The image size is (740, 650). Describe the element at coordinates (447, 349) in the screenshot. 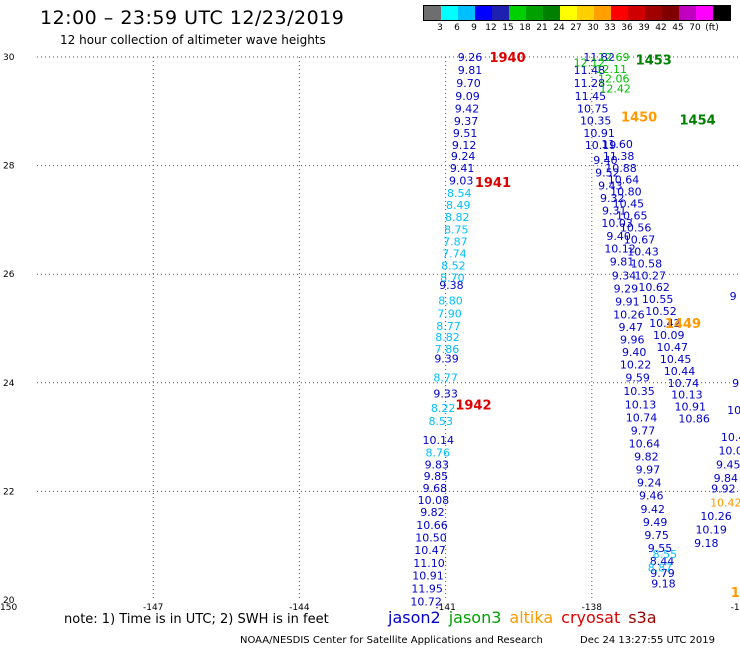

I see `wave-height-point: 7.86` at that location.